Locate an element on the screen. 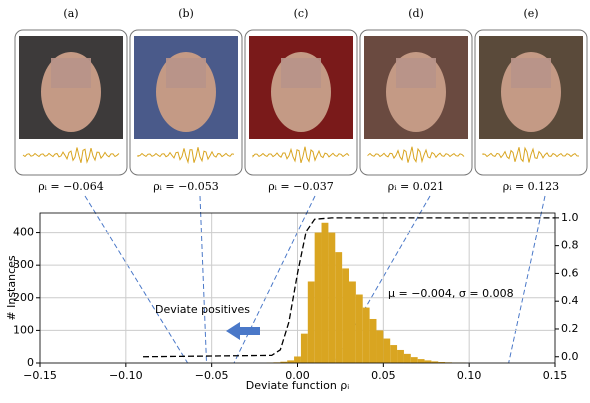  y2-tick-label: 0.6 is located at coordinates (570, 272).